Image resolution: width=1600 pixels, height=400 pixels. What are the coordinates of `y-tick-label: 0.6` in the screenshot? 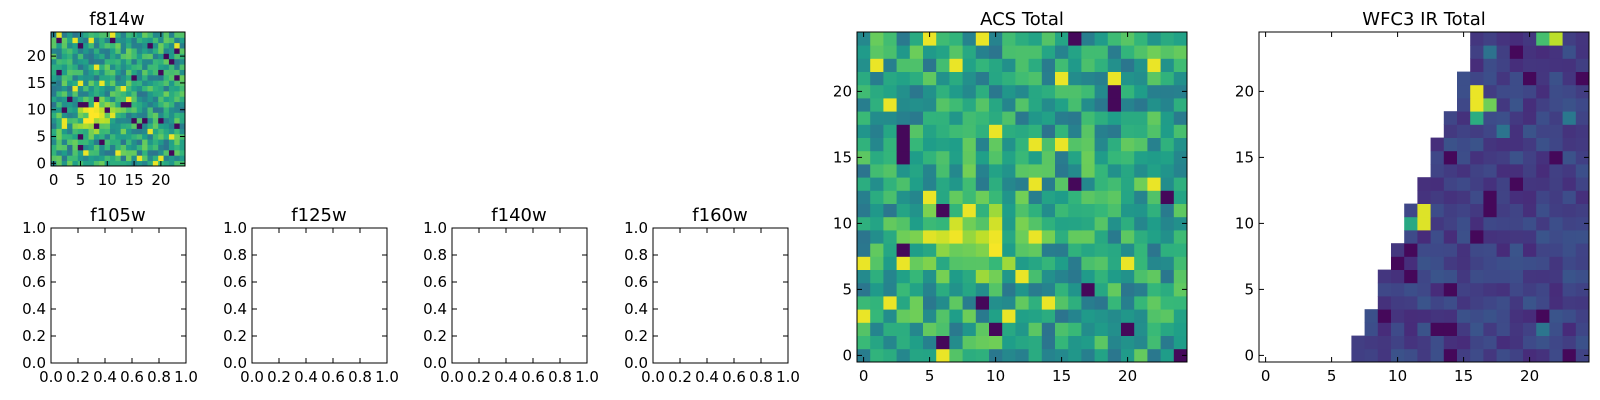 It's located at (34, 282).